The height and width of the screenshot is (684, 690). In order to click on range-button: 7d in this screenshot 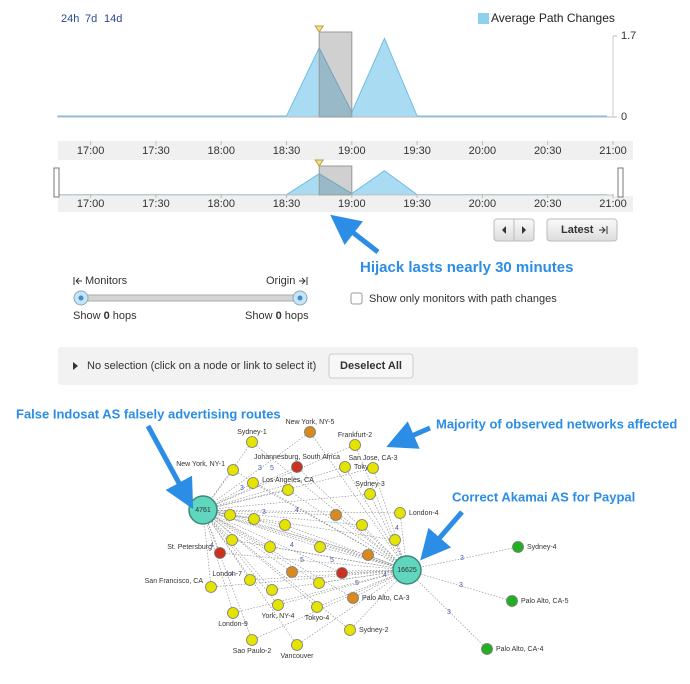, I will do `click(91, 19)`.